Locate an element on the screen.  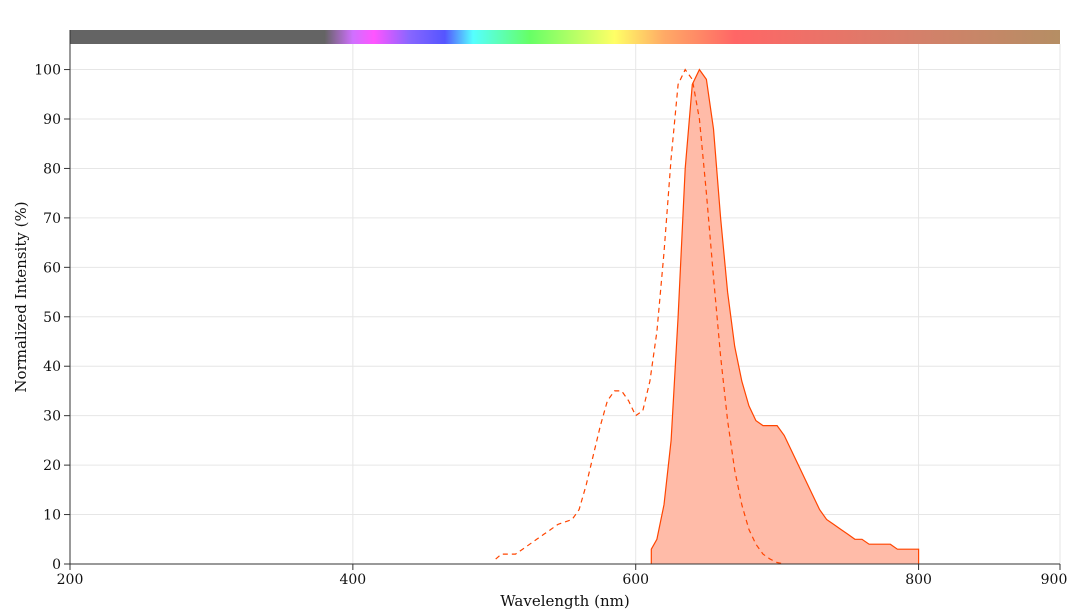
x-axis-ticks: 200 400 600 800 900 is located at coordinates (562, 576).